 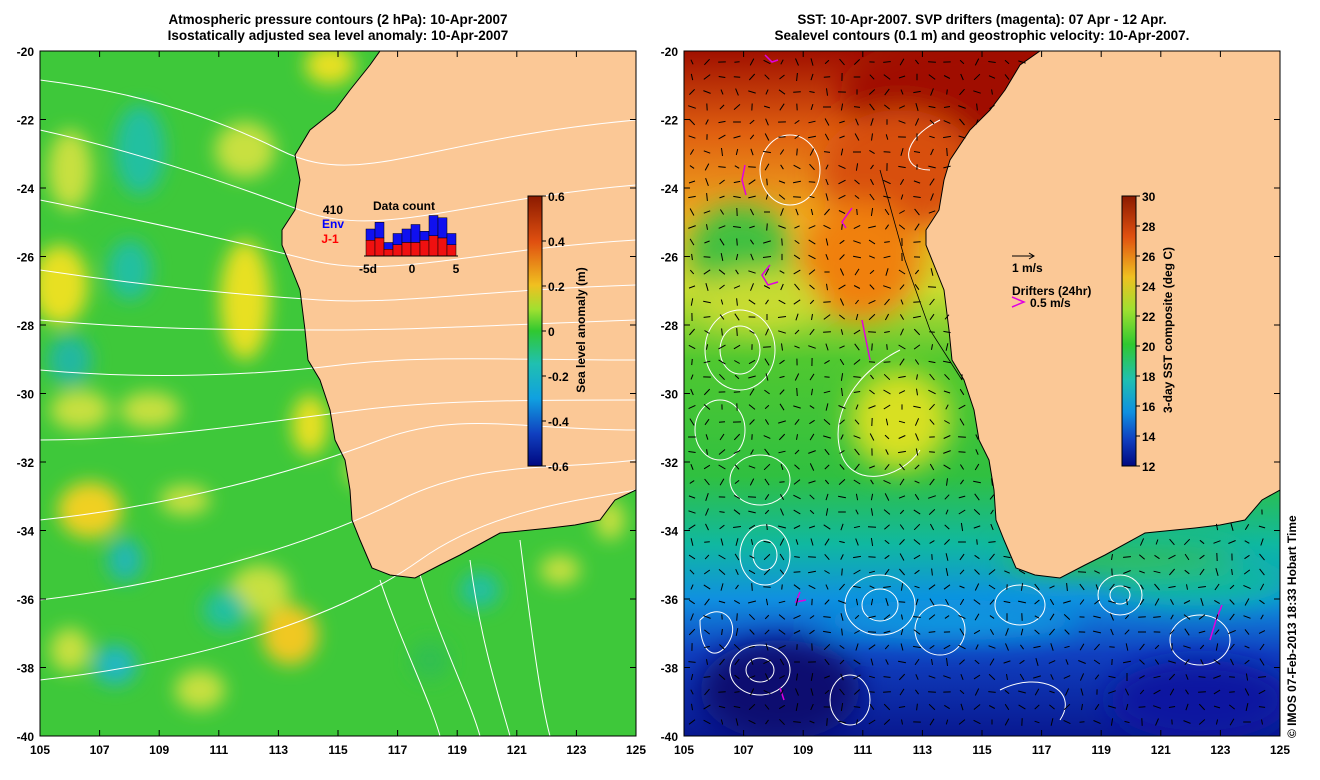 I want to click on drifters-scale-label: 0.5 m/s, so click(x=1050, y=303).